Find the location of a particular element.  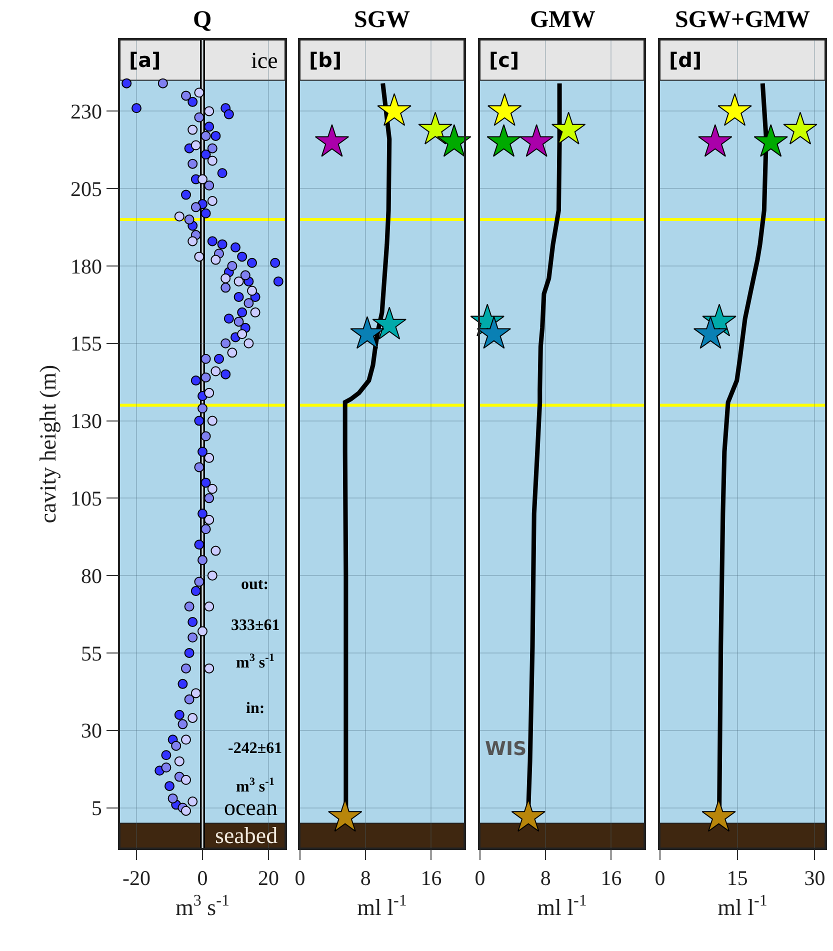

chart-title: SGW is located at coordinates (382, 20).